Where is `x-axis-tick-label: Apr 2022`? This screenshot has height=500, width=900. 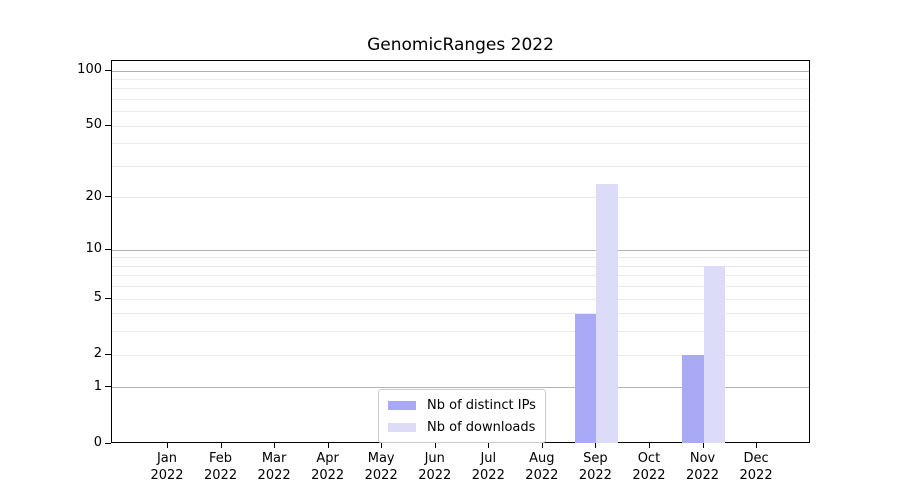 x-axis-tick-label: Apr 2022 is located at coordinates (328, 467).